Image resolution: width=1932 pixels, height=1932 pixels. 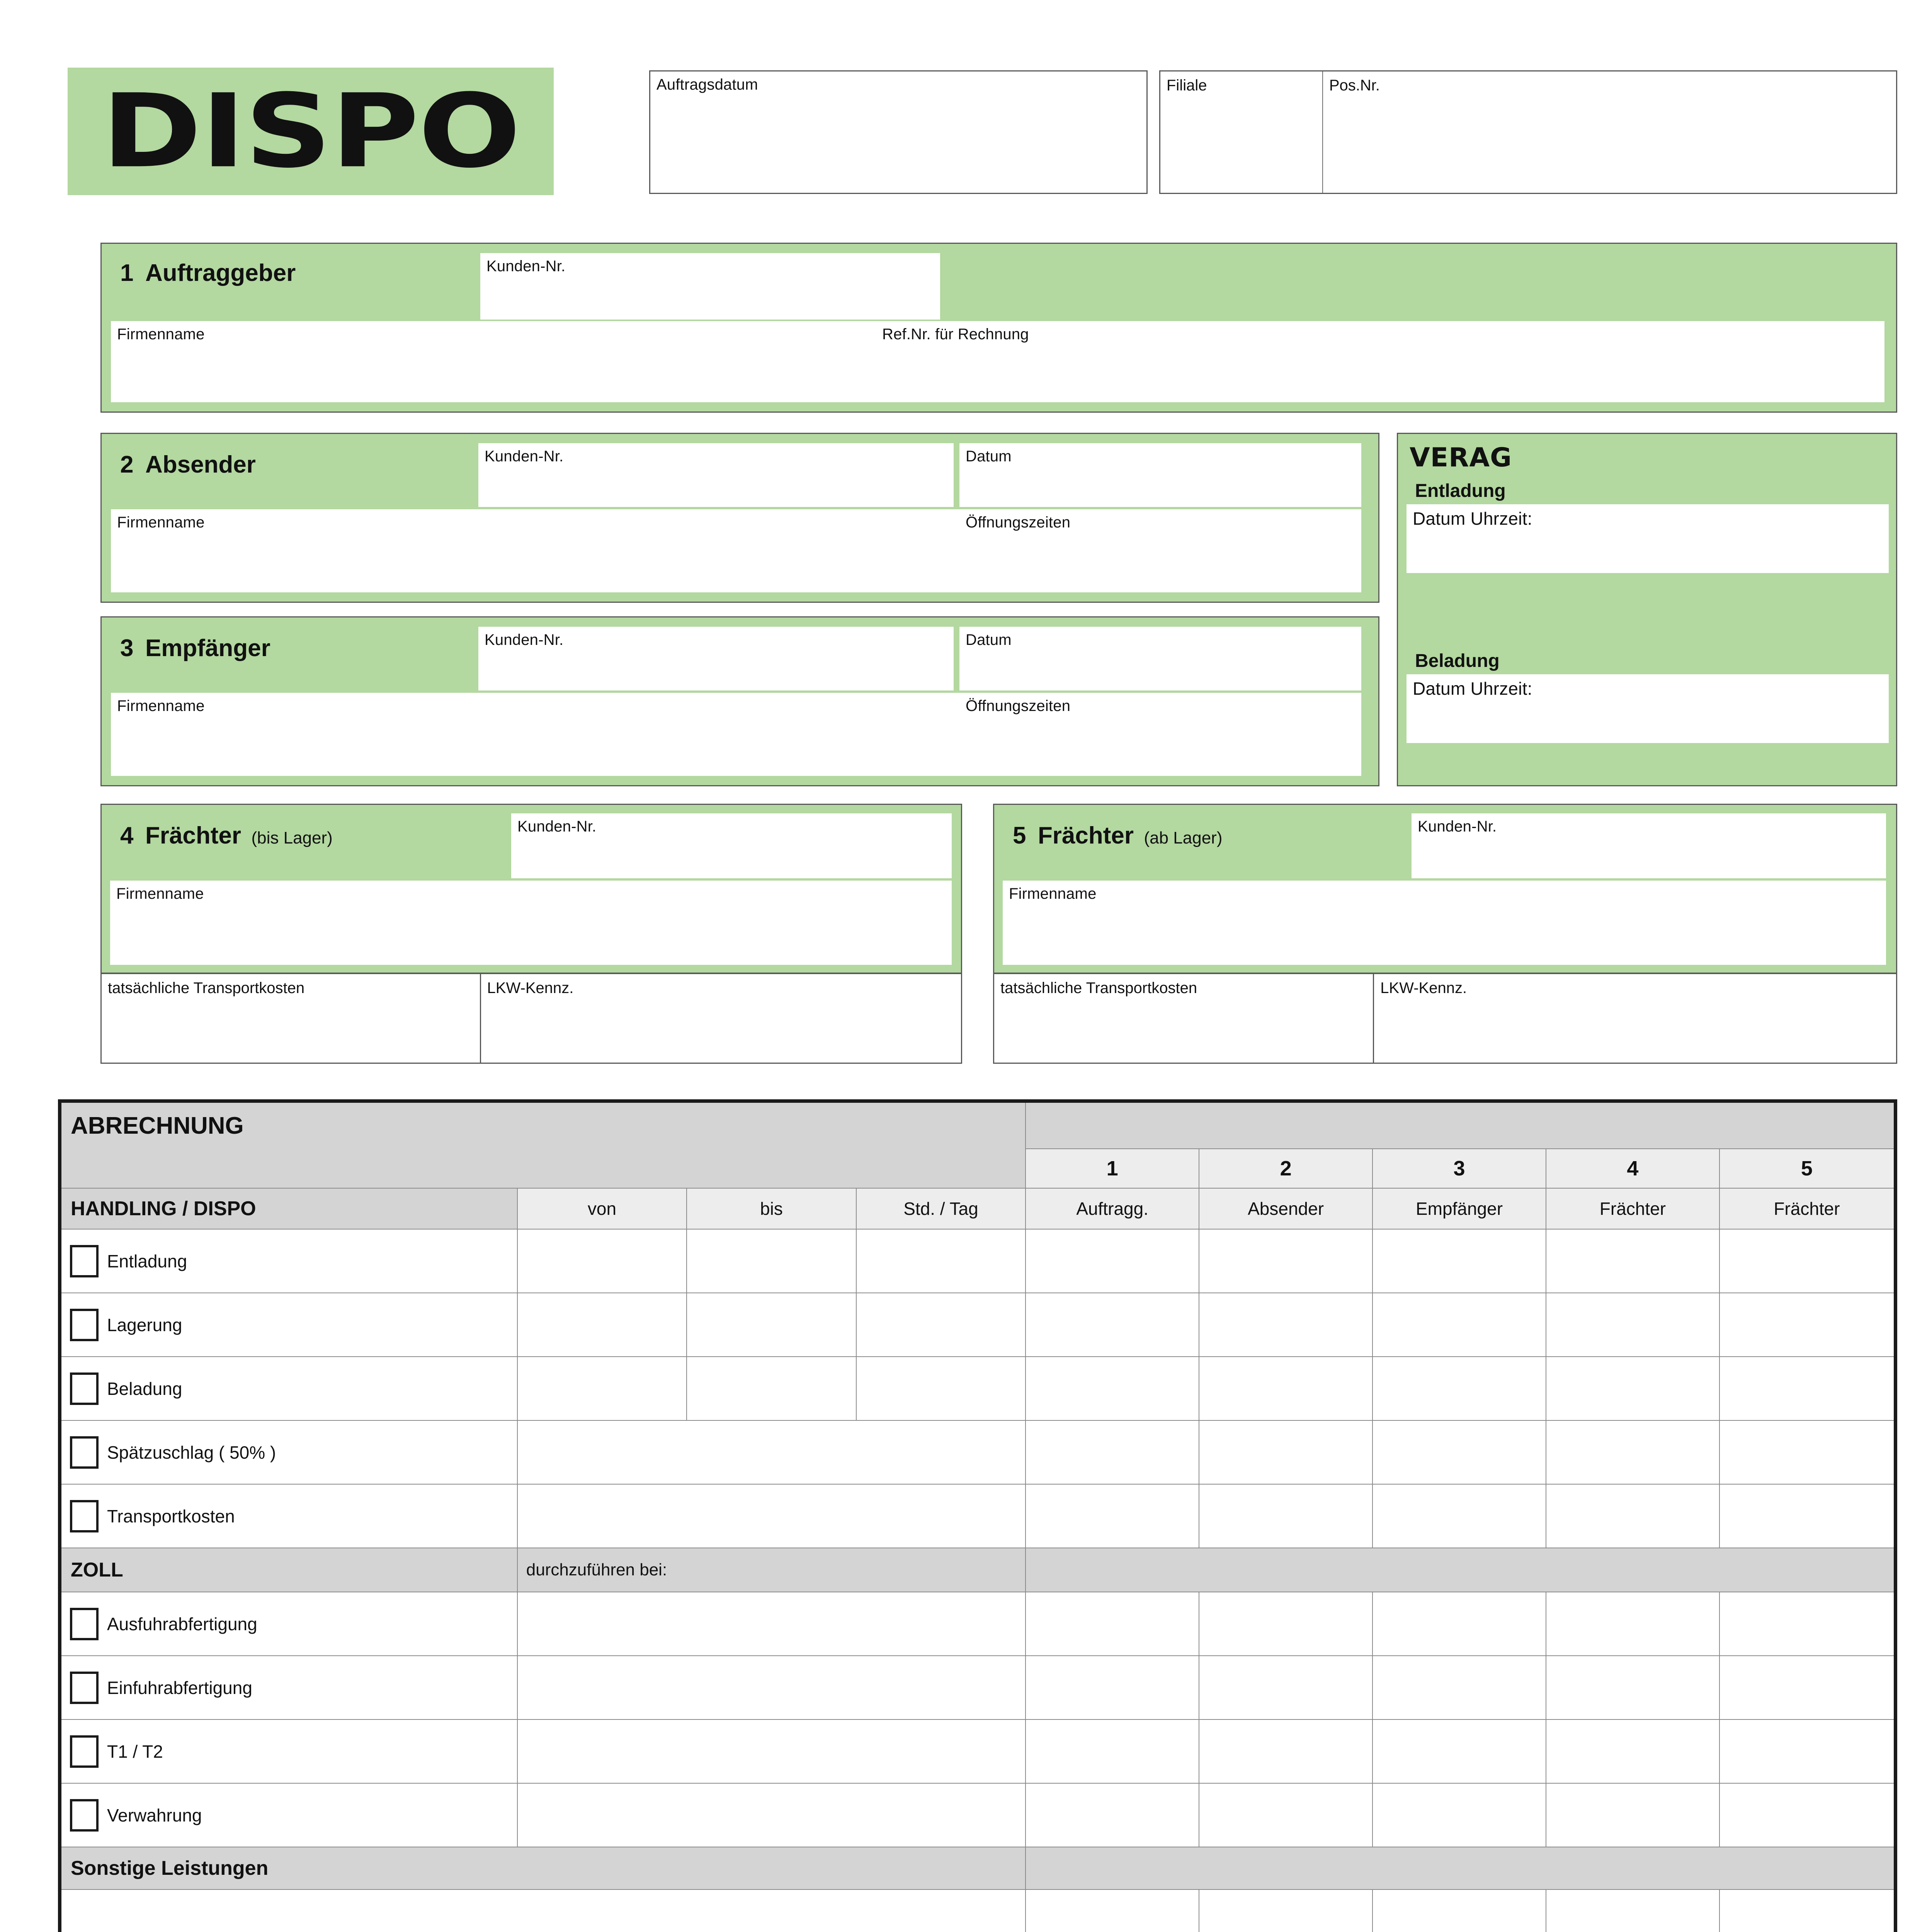 What do you see at coordinates (289, 1516) in the screenshot?
I see `handling-row-transportkosten: Transportkosten` at bounding box center [289, 1516].